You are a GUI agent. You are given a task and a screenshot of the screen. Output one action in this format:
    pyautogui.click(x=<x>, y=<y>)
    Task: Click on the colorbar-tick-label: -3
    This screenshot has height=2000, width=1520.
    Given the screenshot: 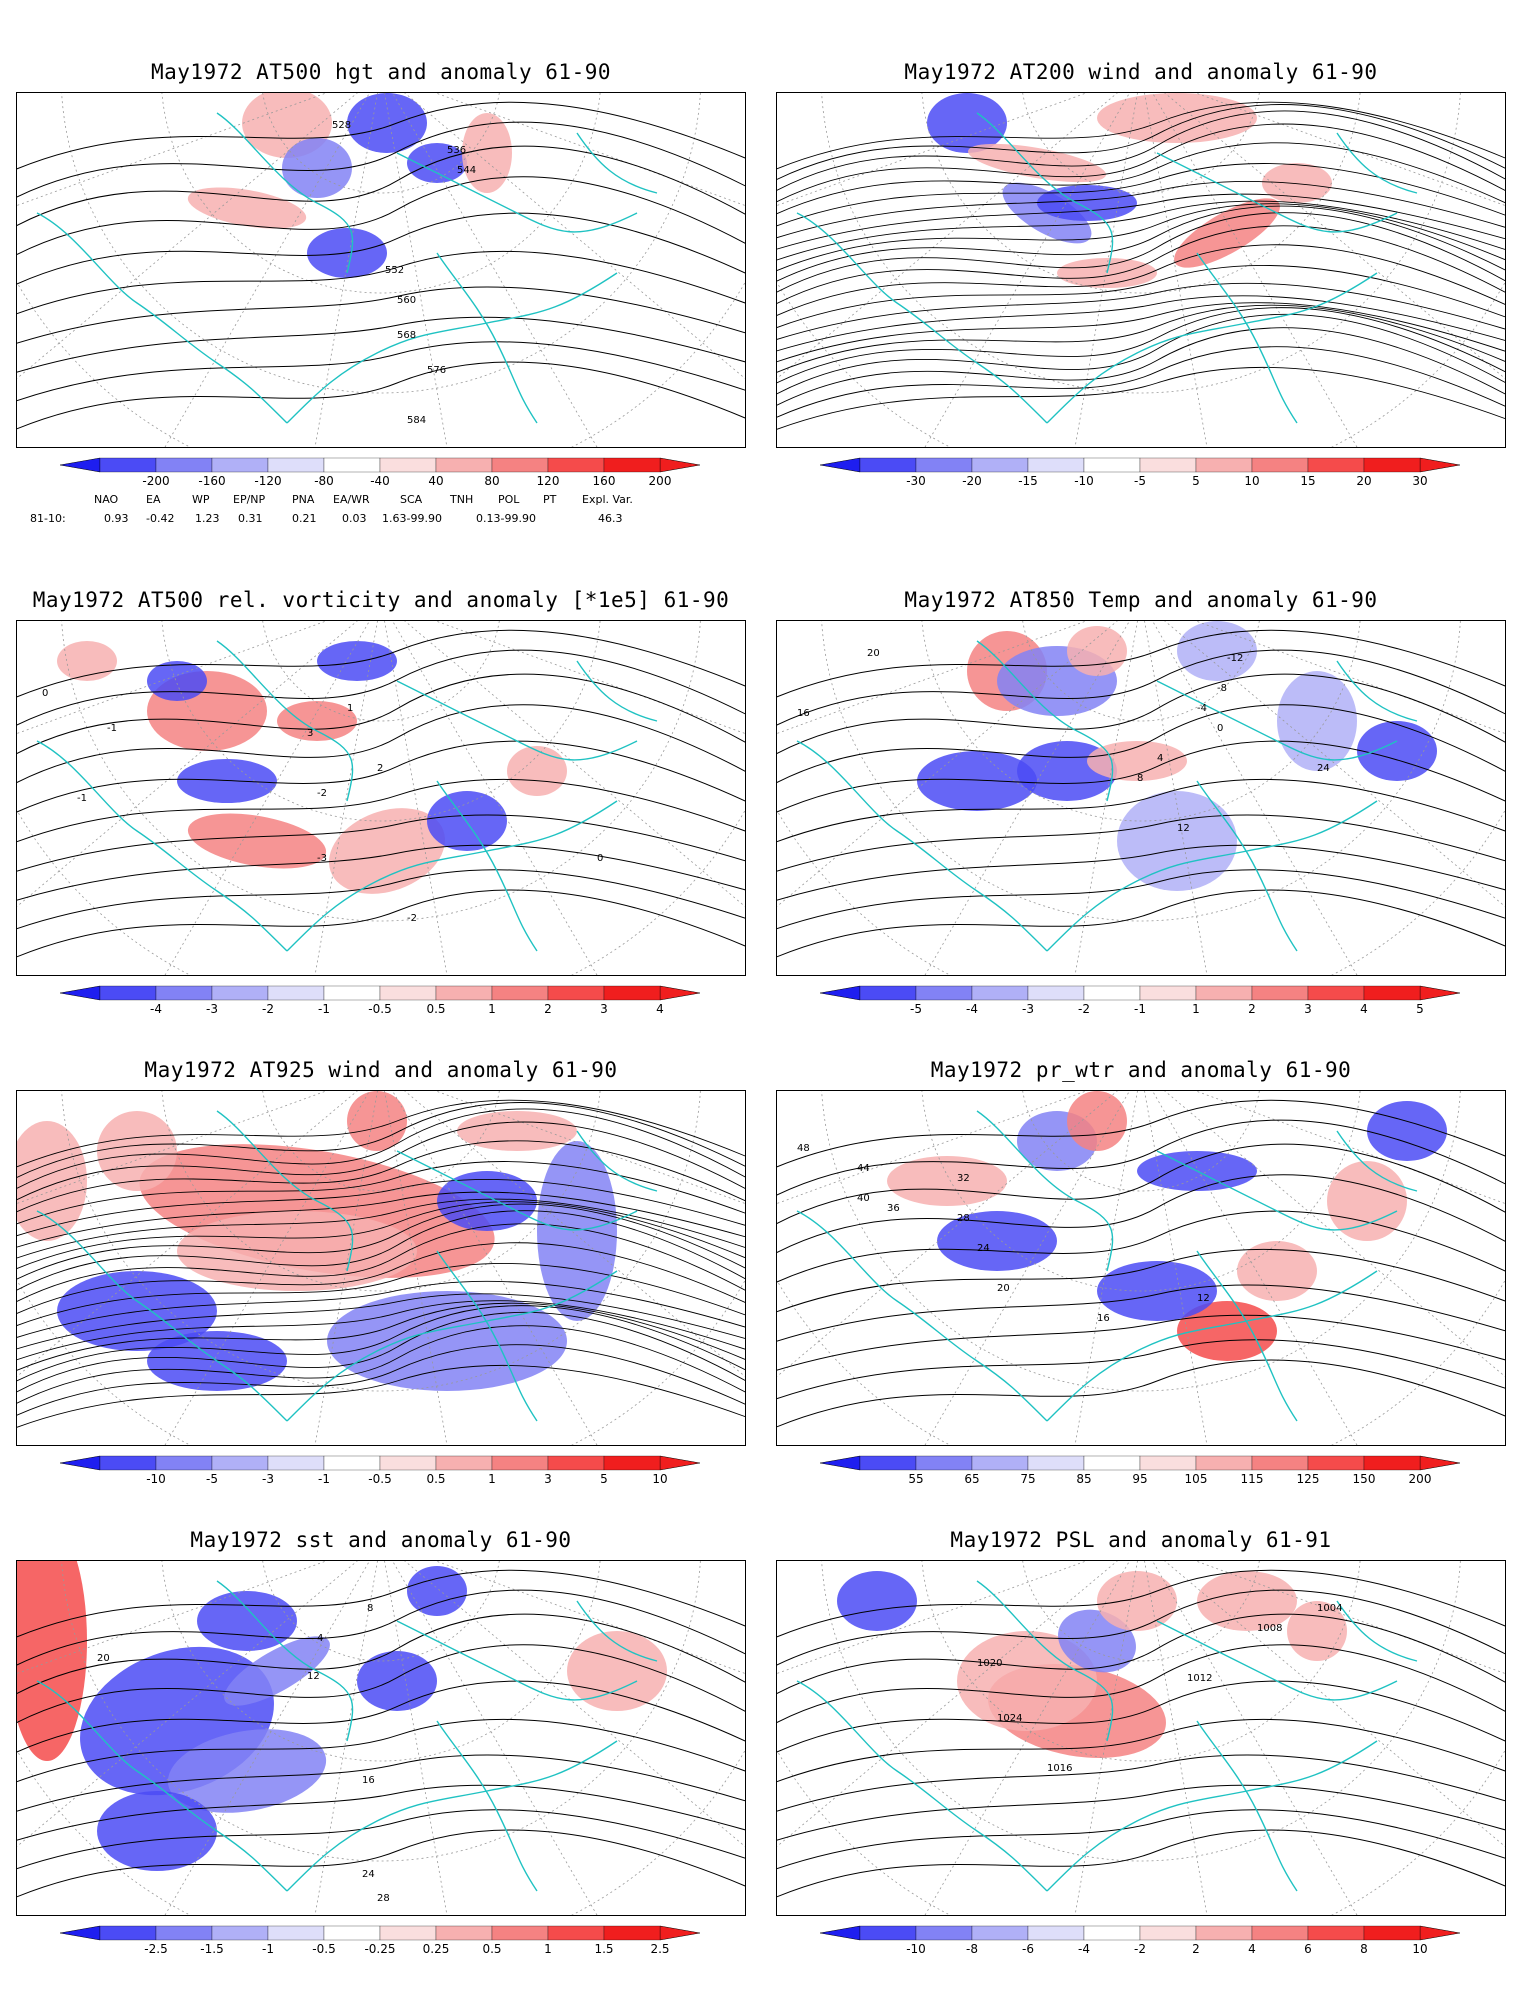 What is the action you would take?
    pyautogui.click(x=268, y=1479)
    